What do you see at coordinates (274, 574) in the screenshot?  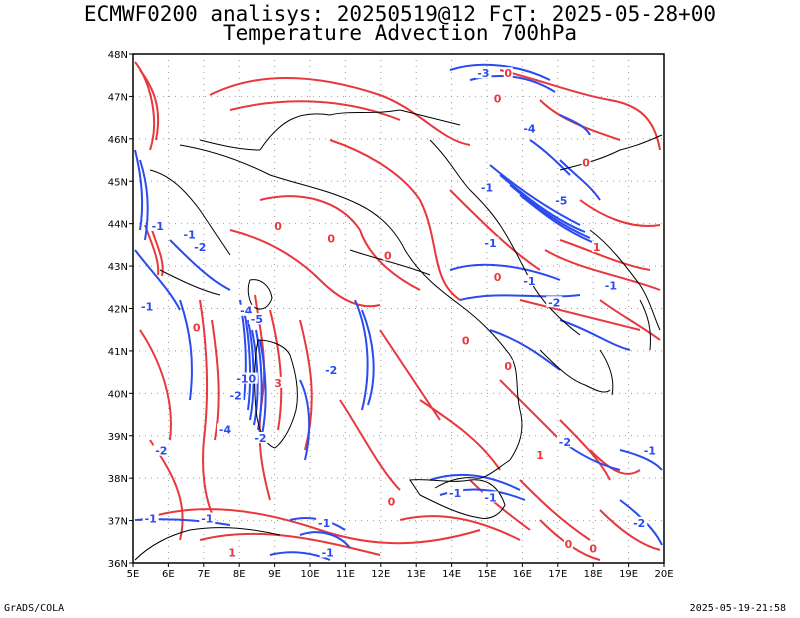 I see `lon-tick-label: 9E` at bounding box center [274, 574].